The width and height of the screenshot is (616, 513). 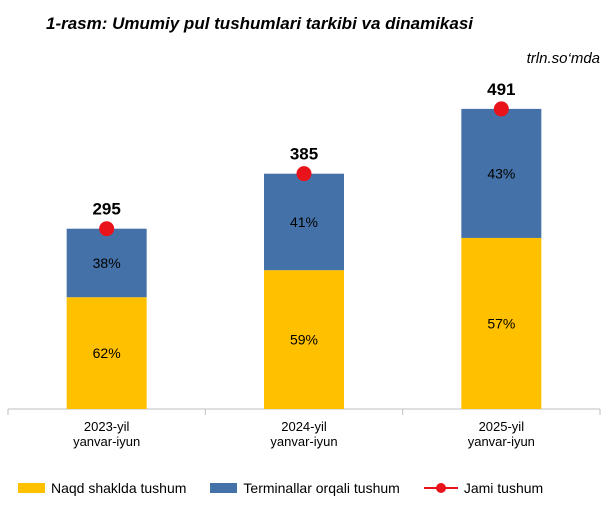 I want to click on data-label-terminal: 38%, so click(x=107, y=263).